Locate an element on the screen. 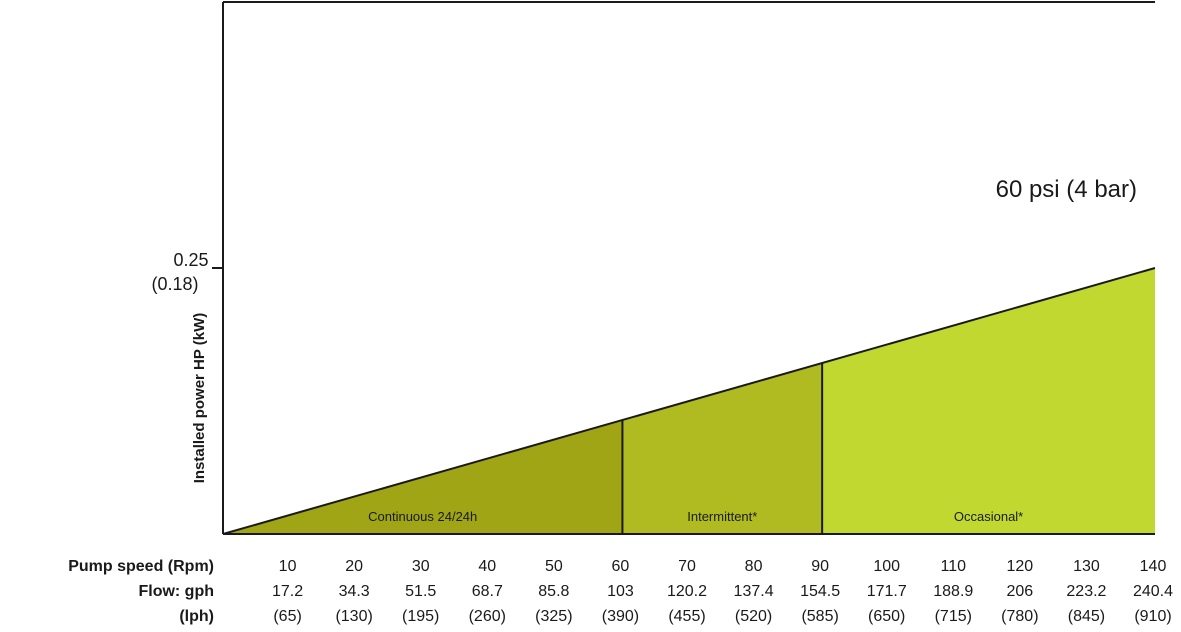  x-tick-label-r1-11: 110 is located at coordinates (954, 566).